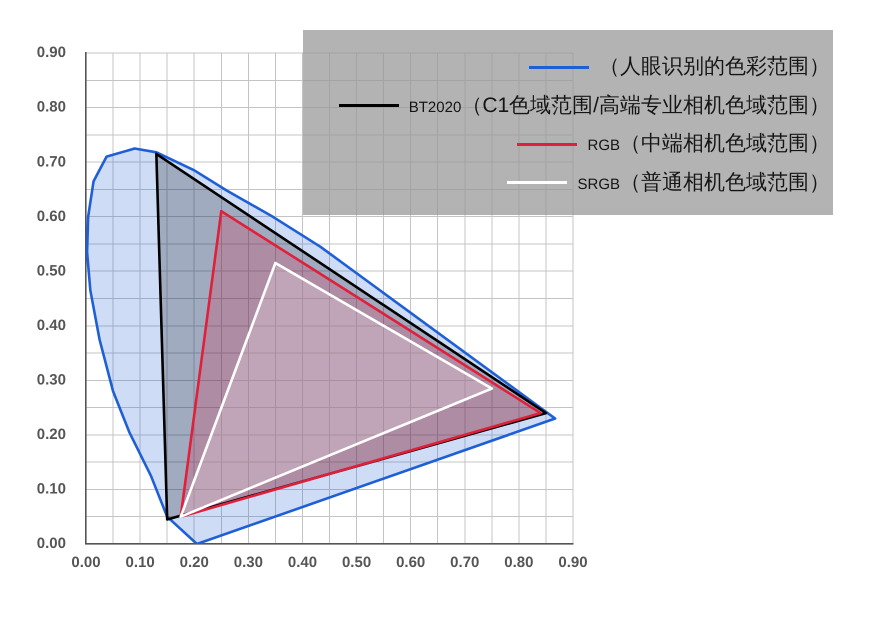 This screenshot has width=874, height=620. What do you see at coordinates (51, 161) in the screenshot?
I see `y-tick-label: 0.70` at bounding box center [51, 161].